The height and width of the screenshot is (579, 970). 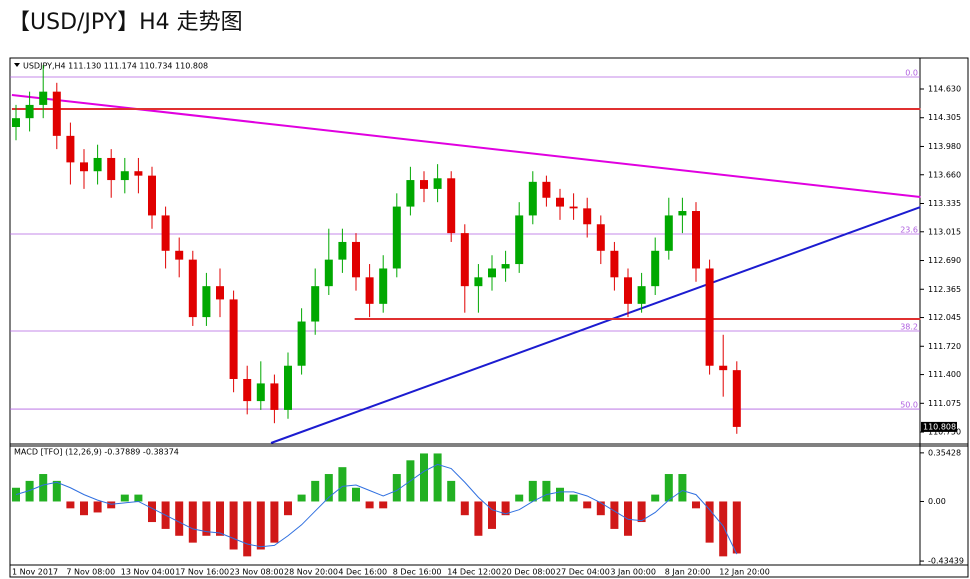 What do you see at coordinates (944, 203) in the screenshot?
I see `y-tick-label: 113.335` at bounding box center [944, 203].